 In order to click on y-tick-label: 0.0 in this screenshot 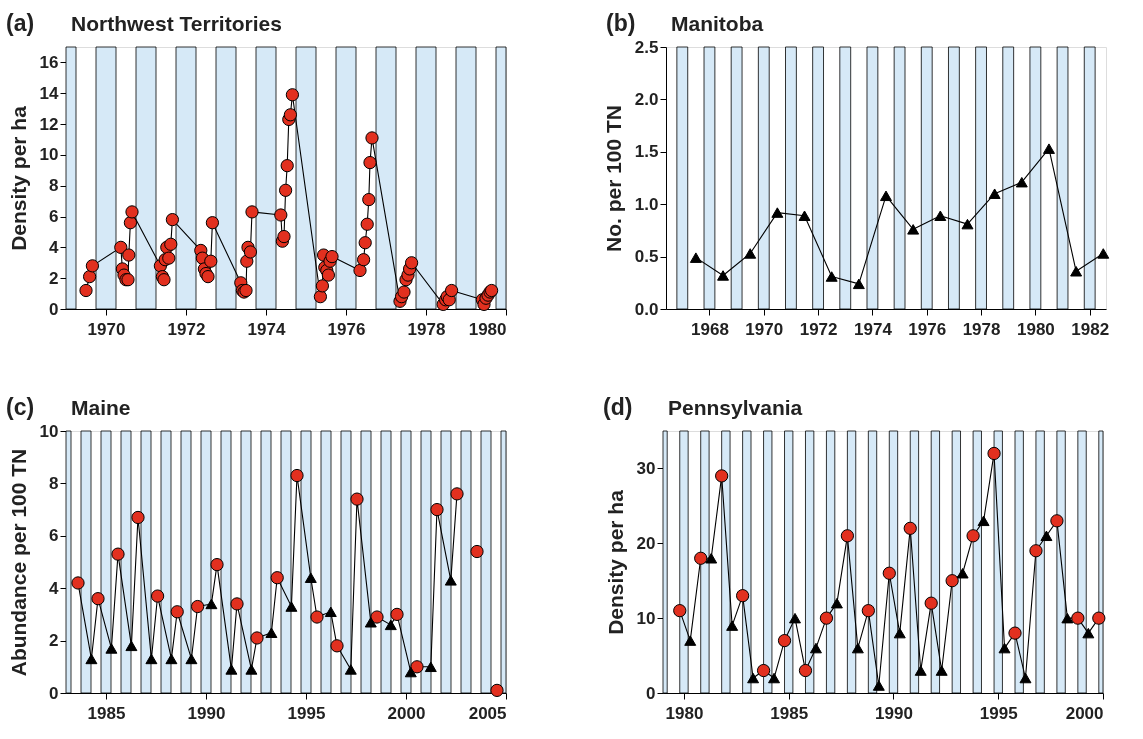, I will do `click(646, 309)`.